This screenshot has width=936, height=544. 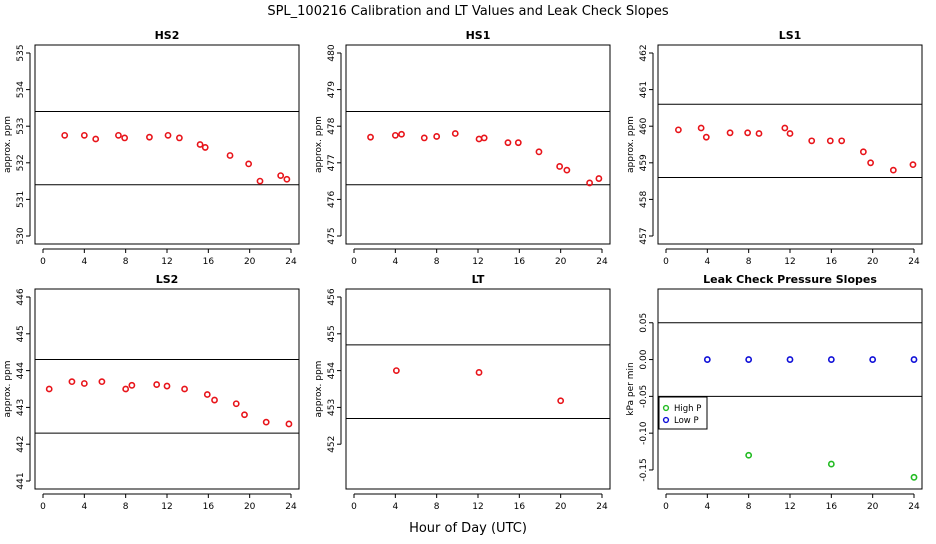 I want to click on legend-label: High P, so click(x=687, y=409).